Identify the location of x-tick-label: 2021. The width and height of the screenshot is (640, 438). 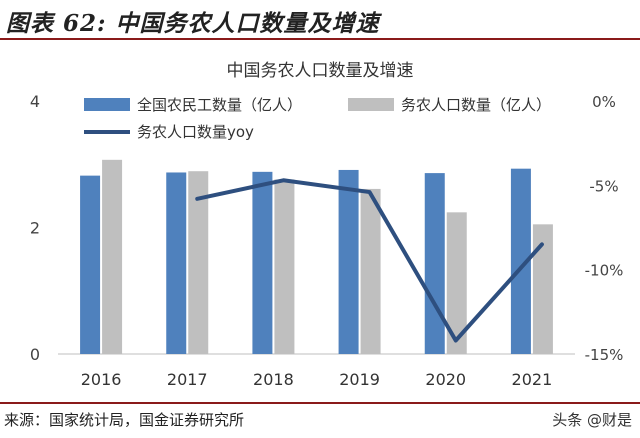
(532, 379).